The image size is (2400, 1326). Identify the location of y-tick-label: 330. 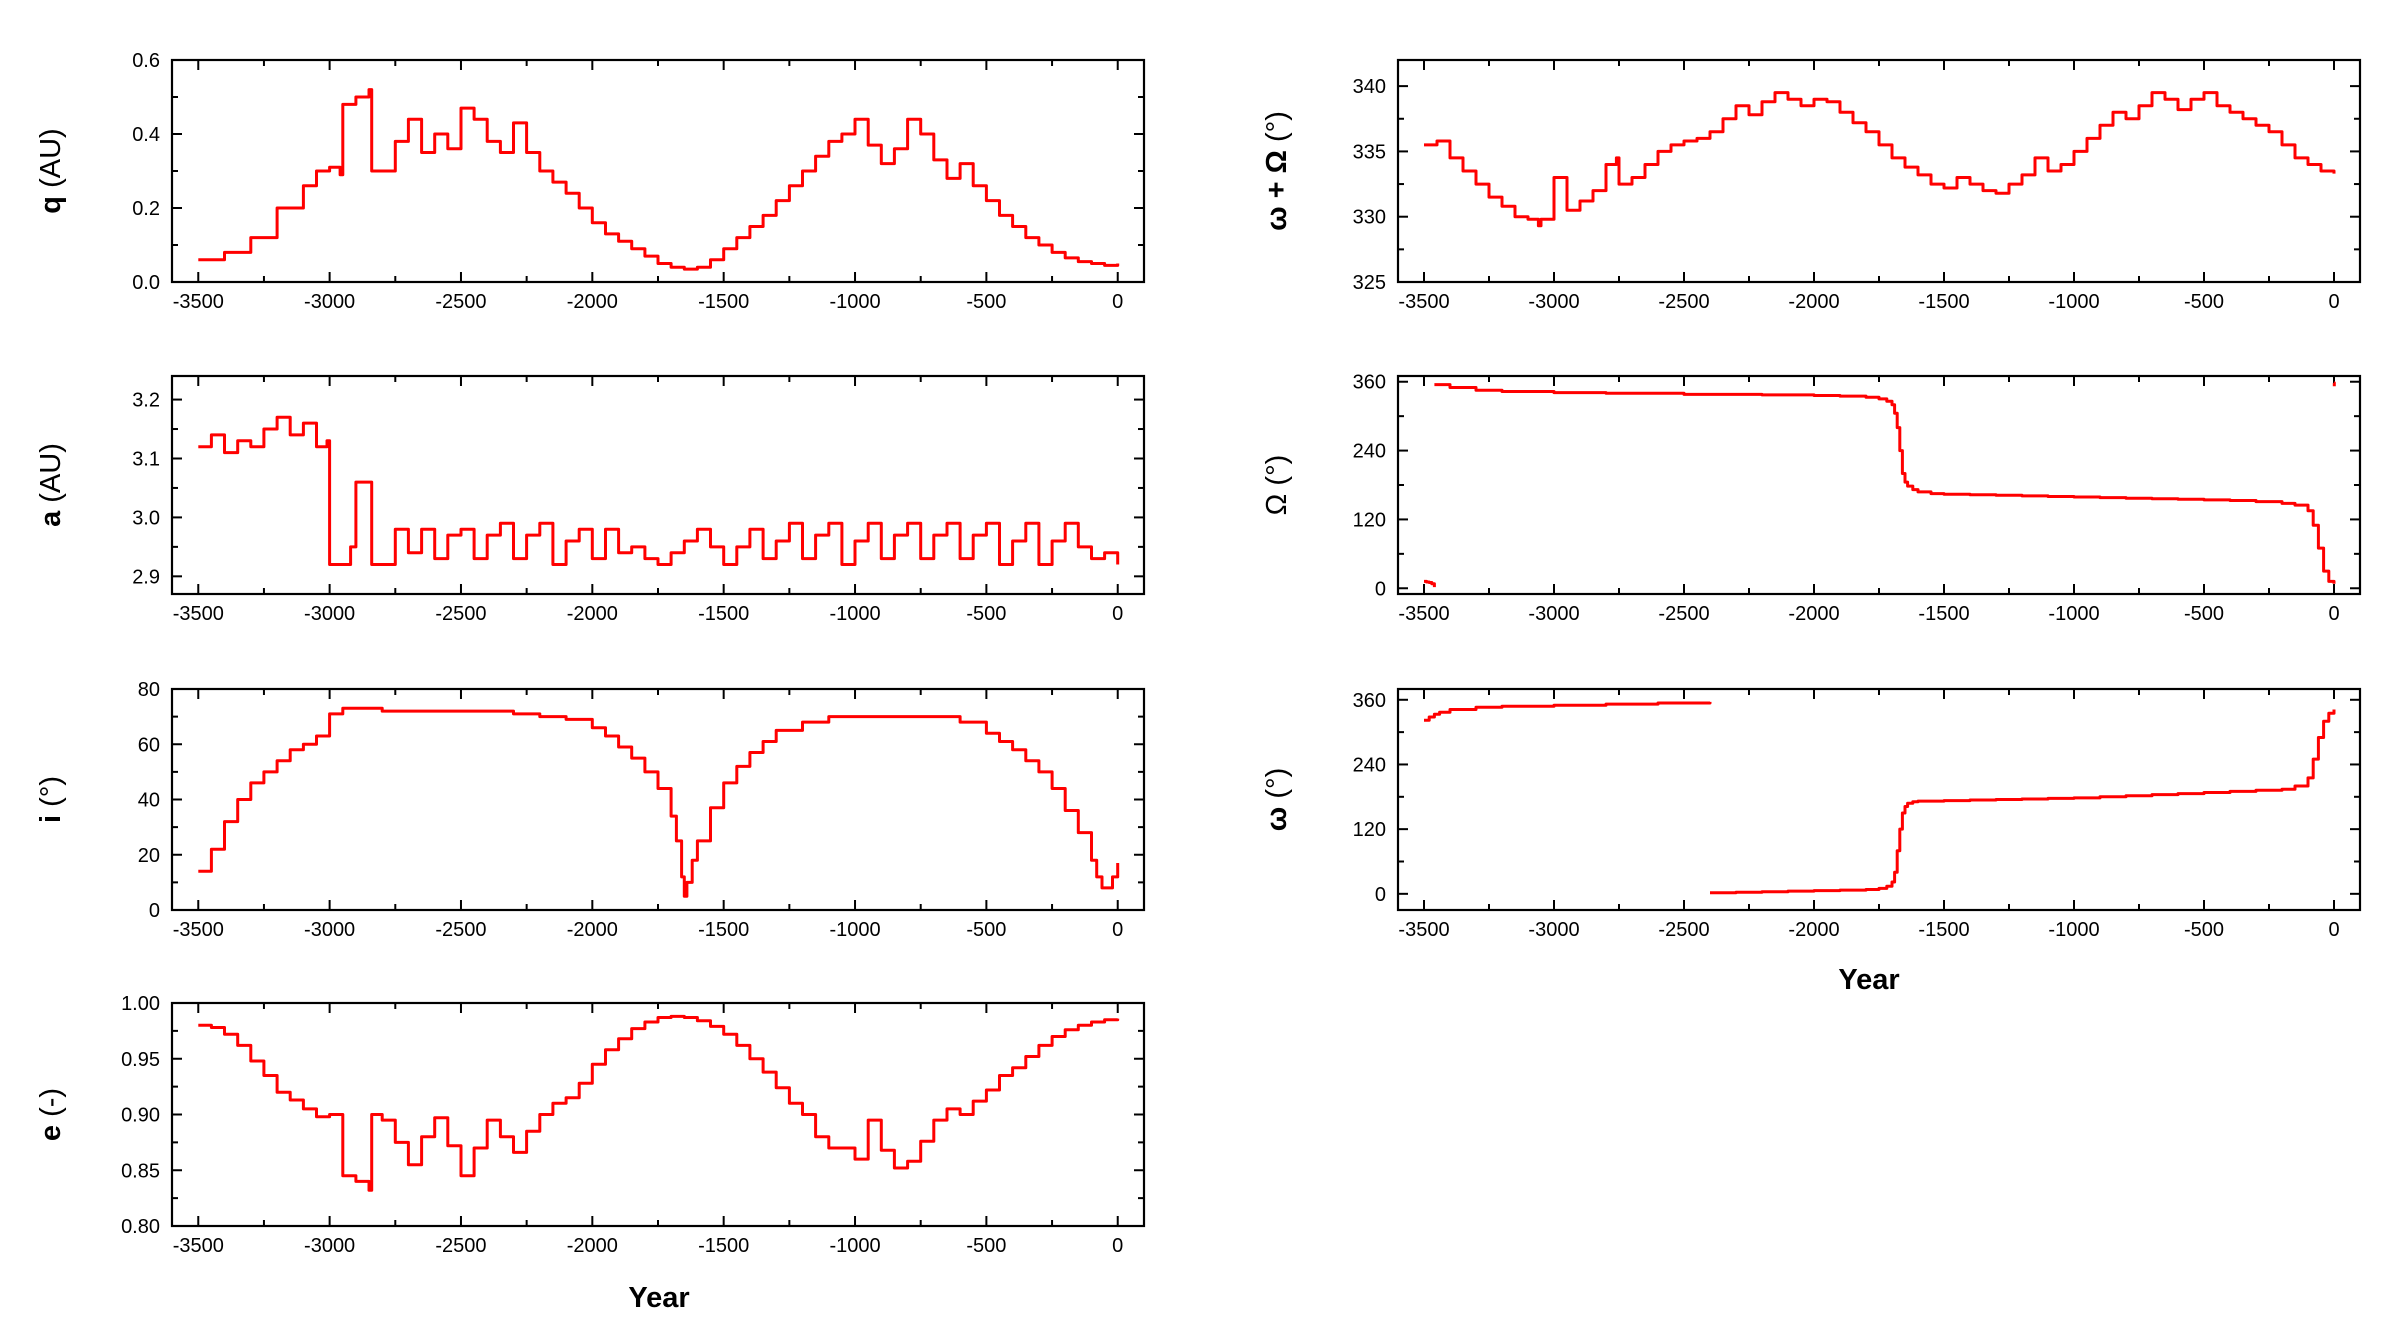
(1369, 218).